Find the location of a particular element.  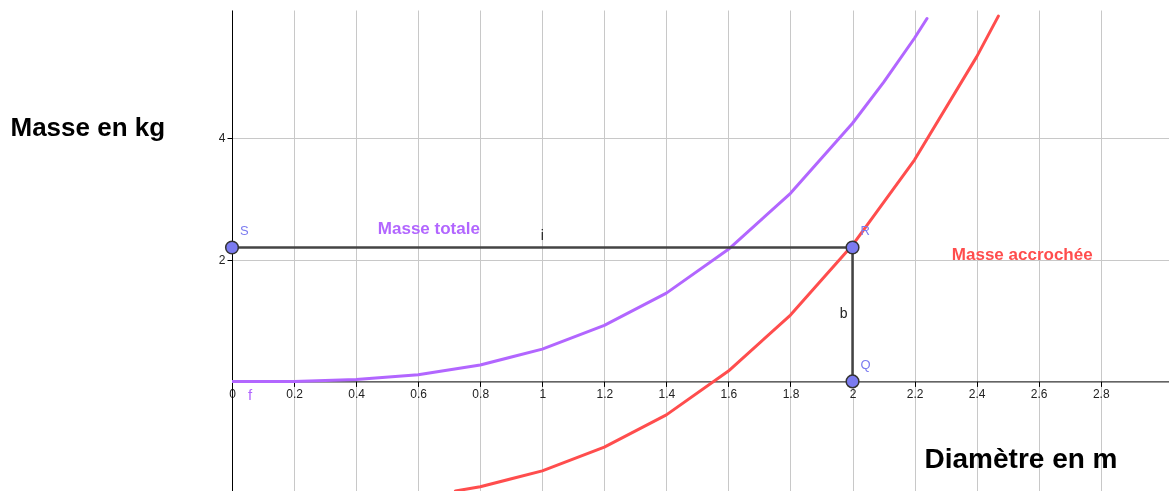

x-tick-label: 2.6 is located at coordinates (1039, 393).